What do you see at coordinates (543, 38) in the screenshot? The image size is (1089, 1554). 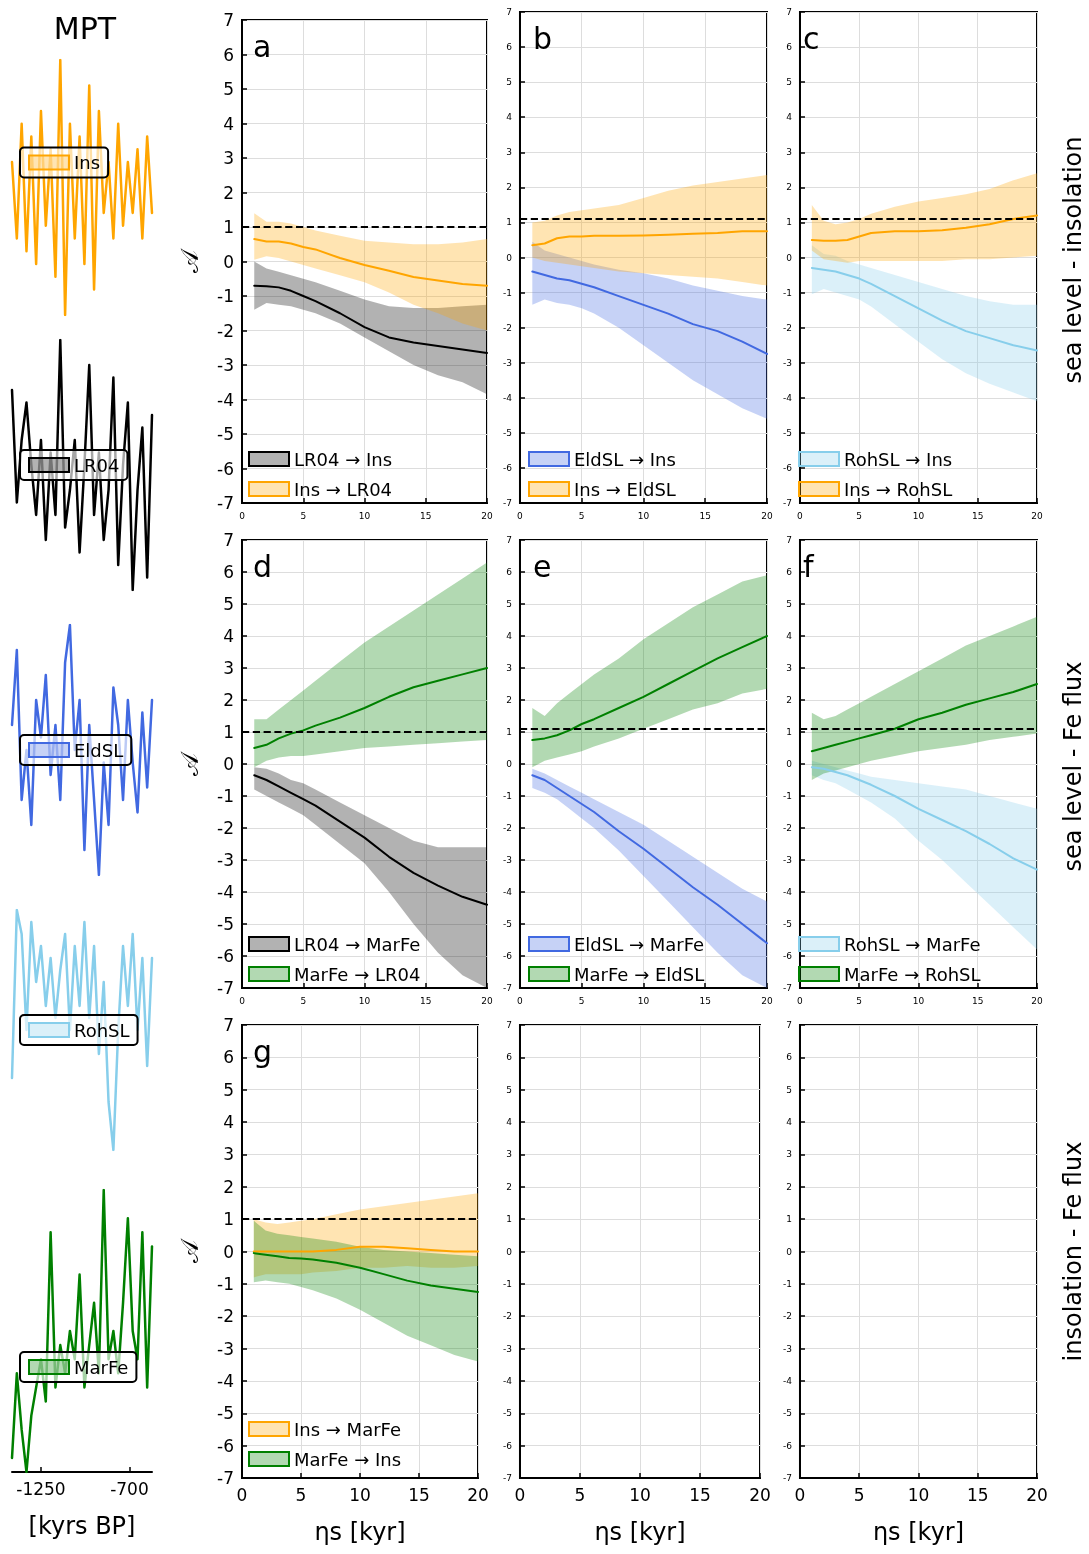 I see `chart-title: b` at bounding box center [543, 38].